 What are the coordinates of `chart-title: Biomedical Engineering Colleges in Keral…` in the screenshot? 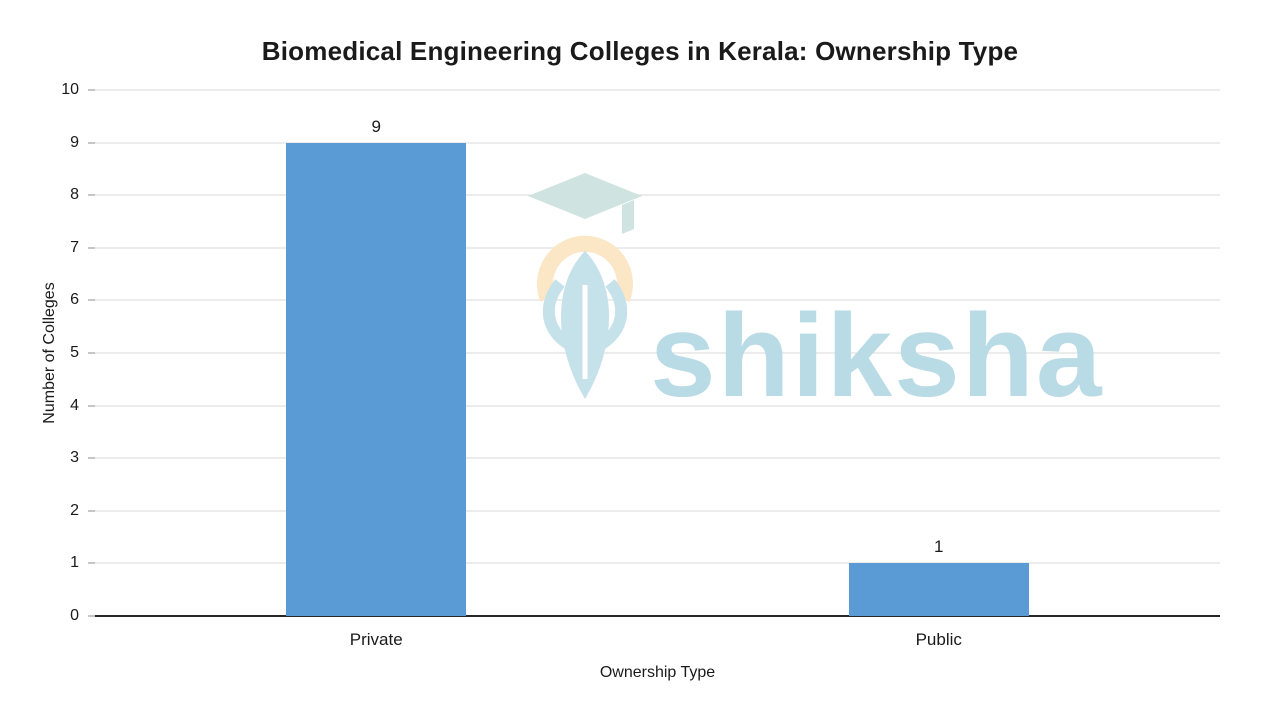 It's located at (640, 51).